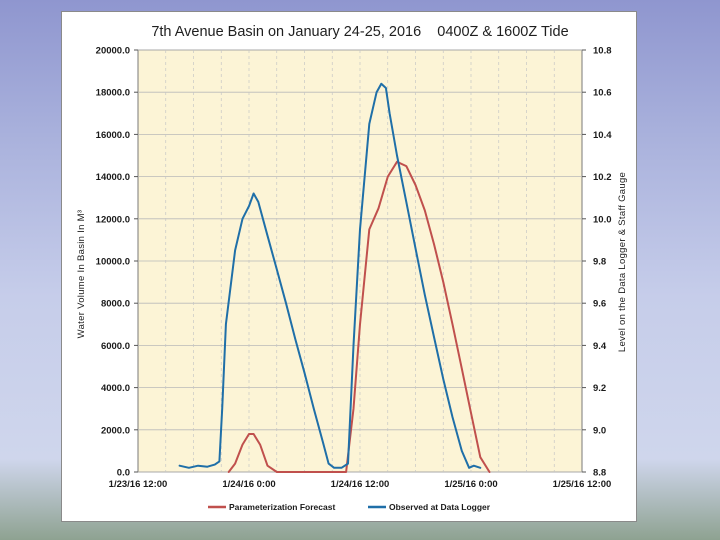 Image resolution: width=720 pixels, height=540 pixels. What do you see at coordinates (115, 388) in the screenshot?
I see `left-tick-label: 4000.0` at bounding box center [115, 388].